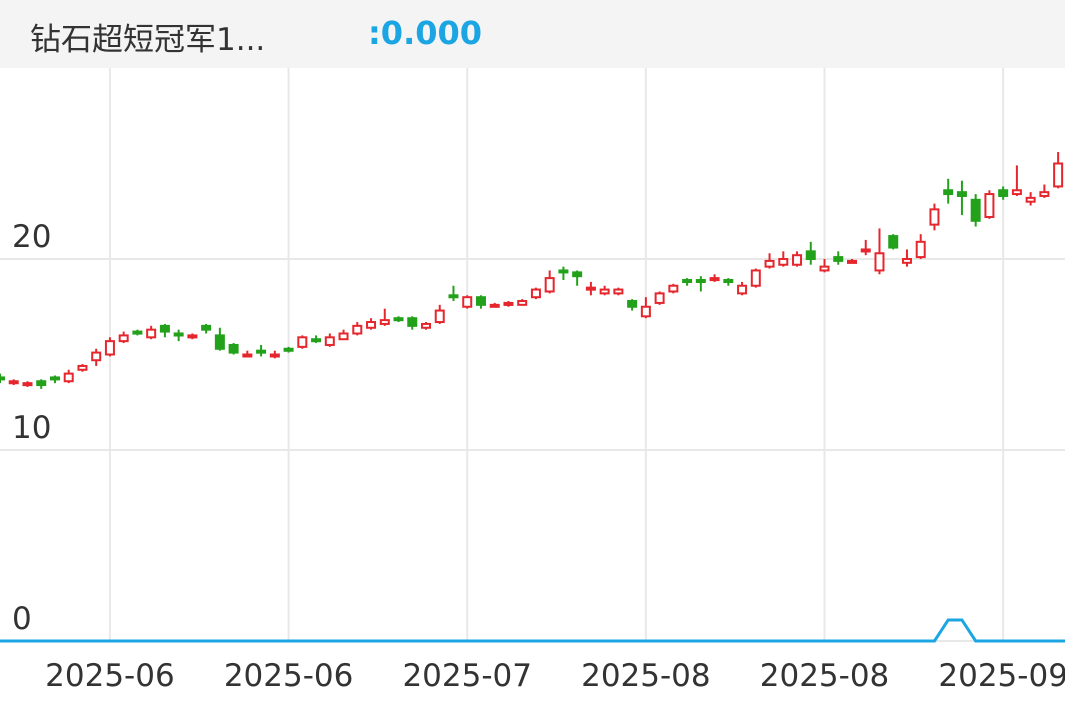  Describe the element at coordinates (31, 428) in the screenshot. I see `y-tick-label: 10` at that location.